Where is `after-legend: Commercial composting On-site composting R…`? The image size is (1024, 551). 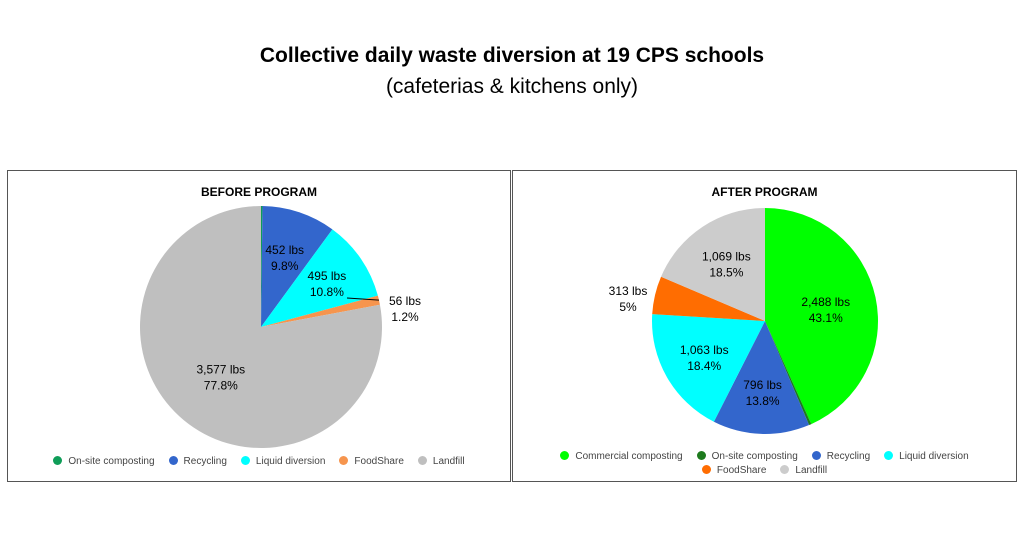
after-legend: Commercial composting On-site composting R… is located at coordinates (764, 464).